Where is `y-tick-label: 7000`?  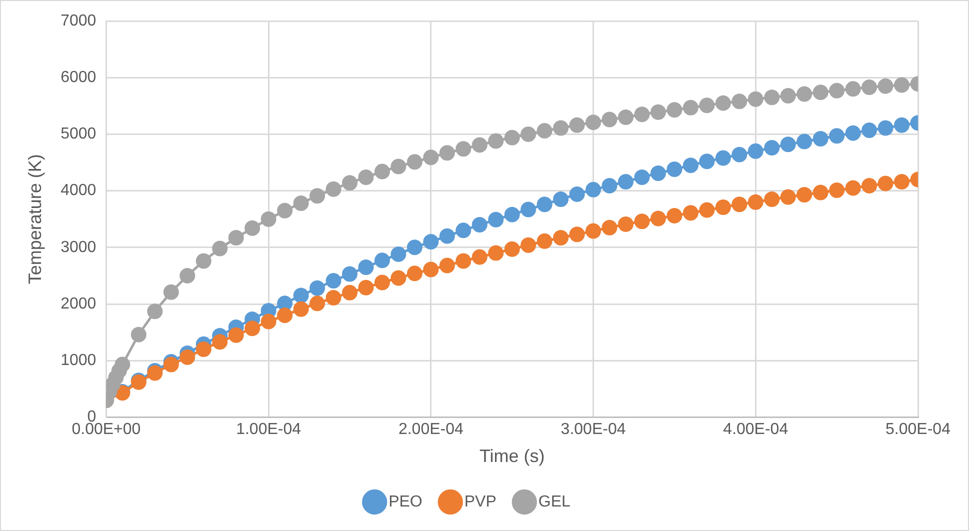 y-tick-label: 7000 is located at coordinates (78, 21).